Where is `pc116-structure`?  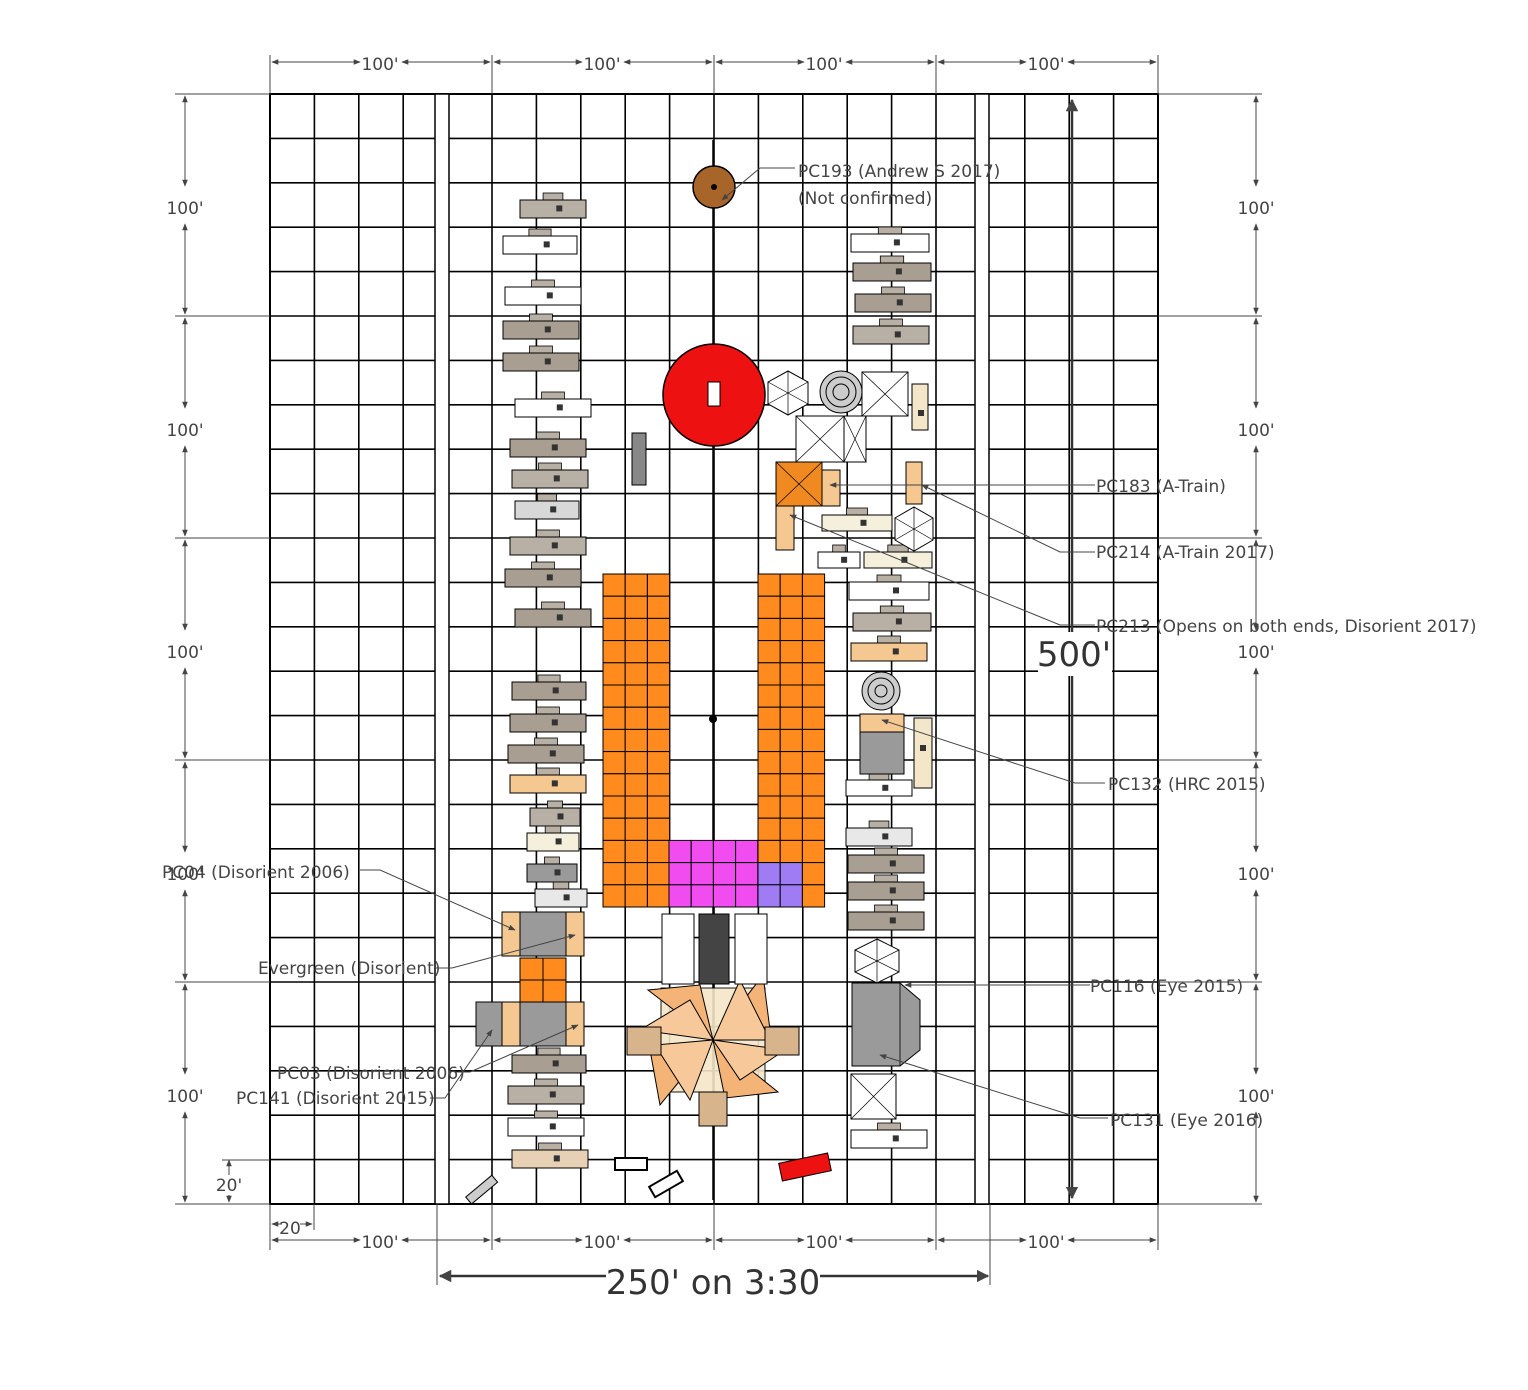 pc116-structure is located at coordinates (886, 1024).